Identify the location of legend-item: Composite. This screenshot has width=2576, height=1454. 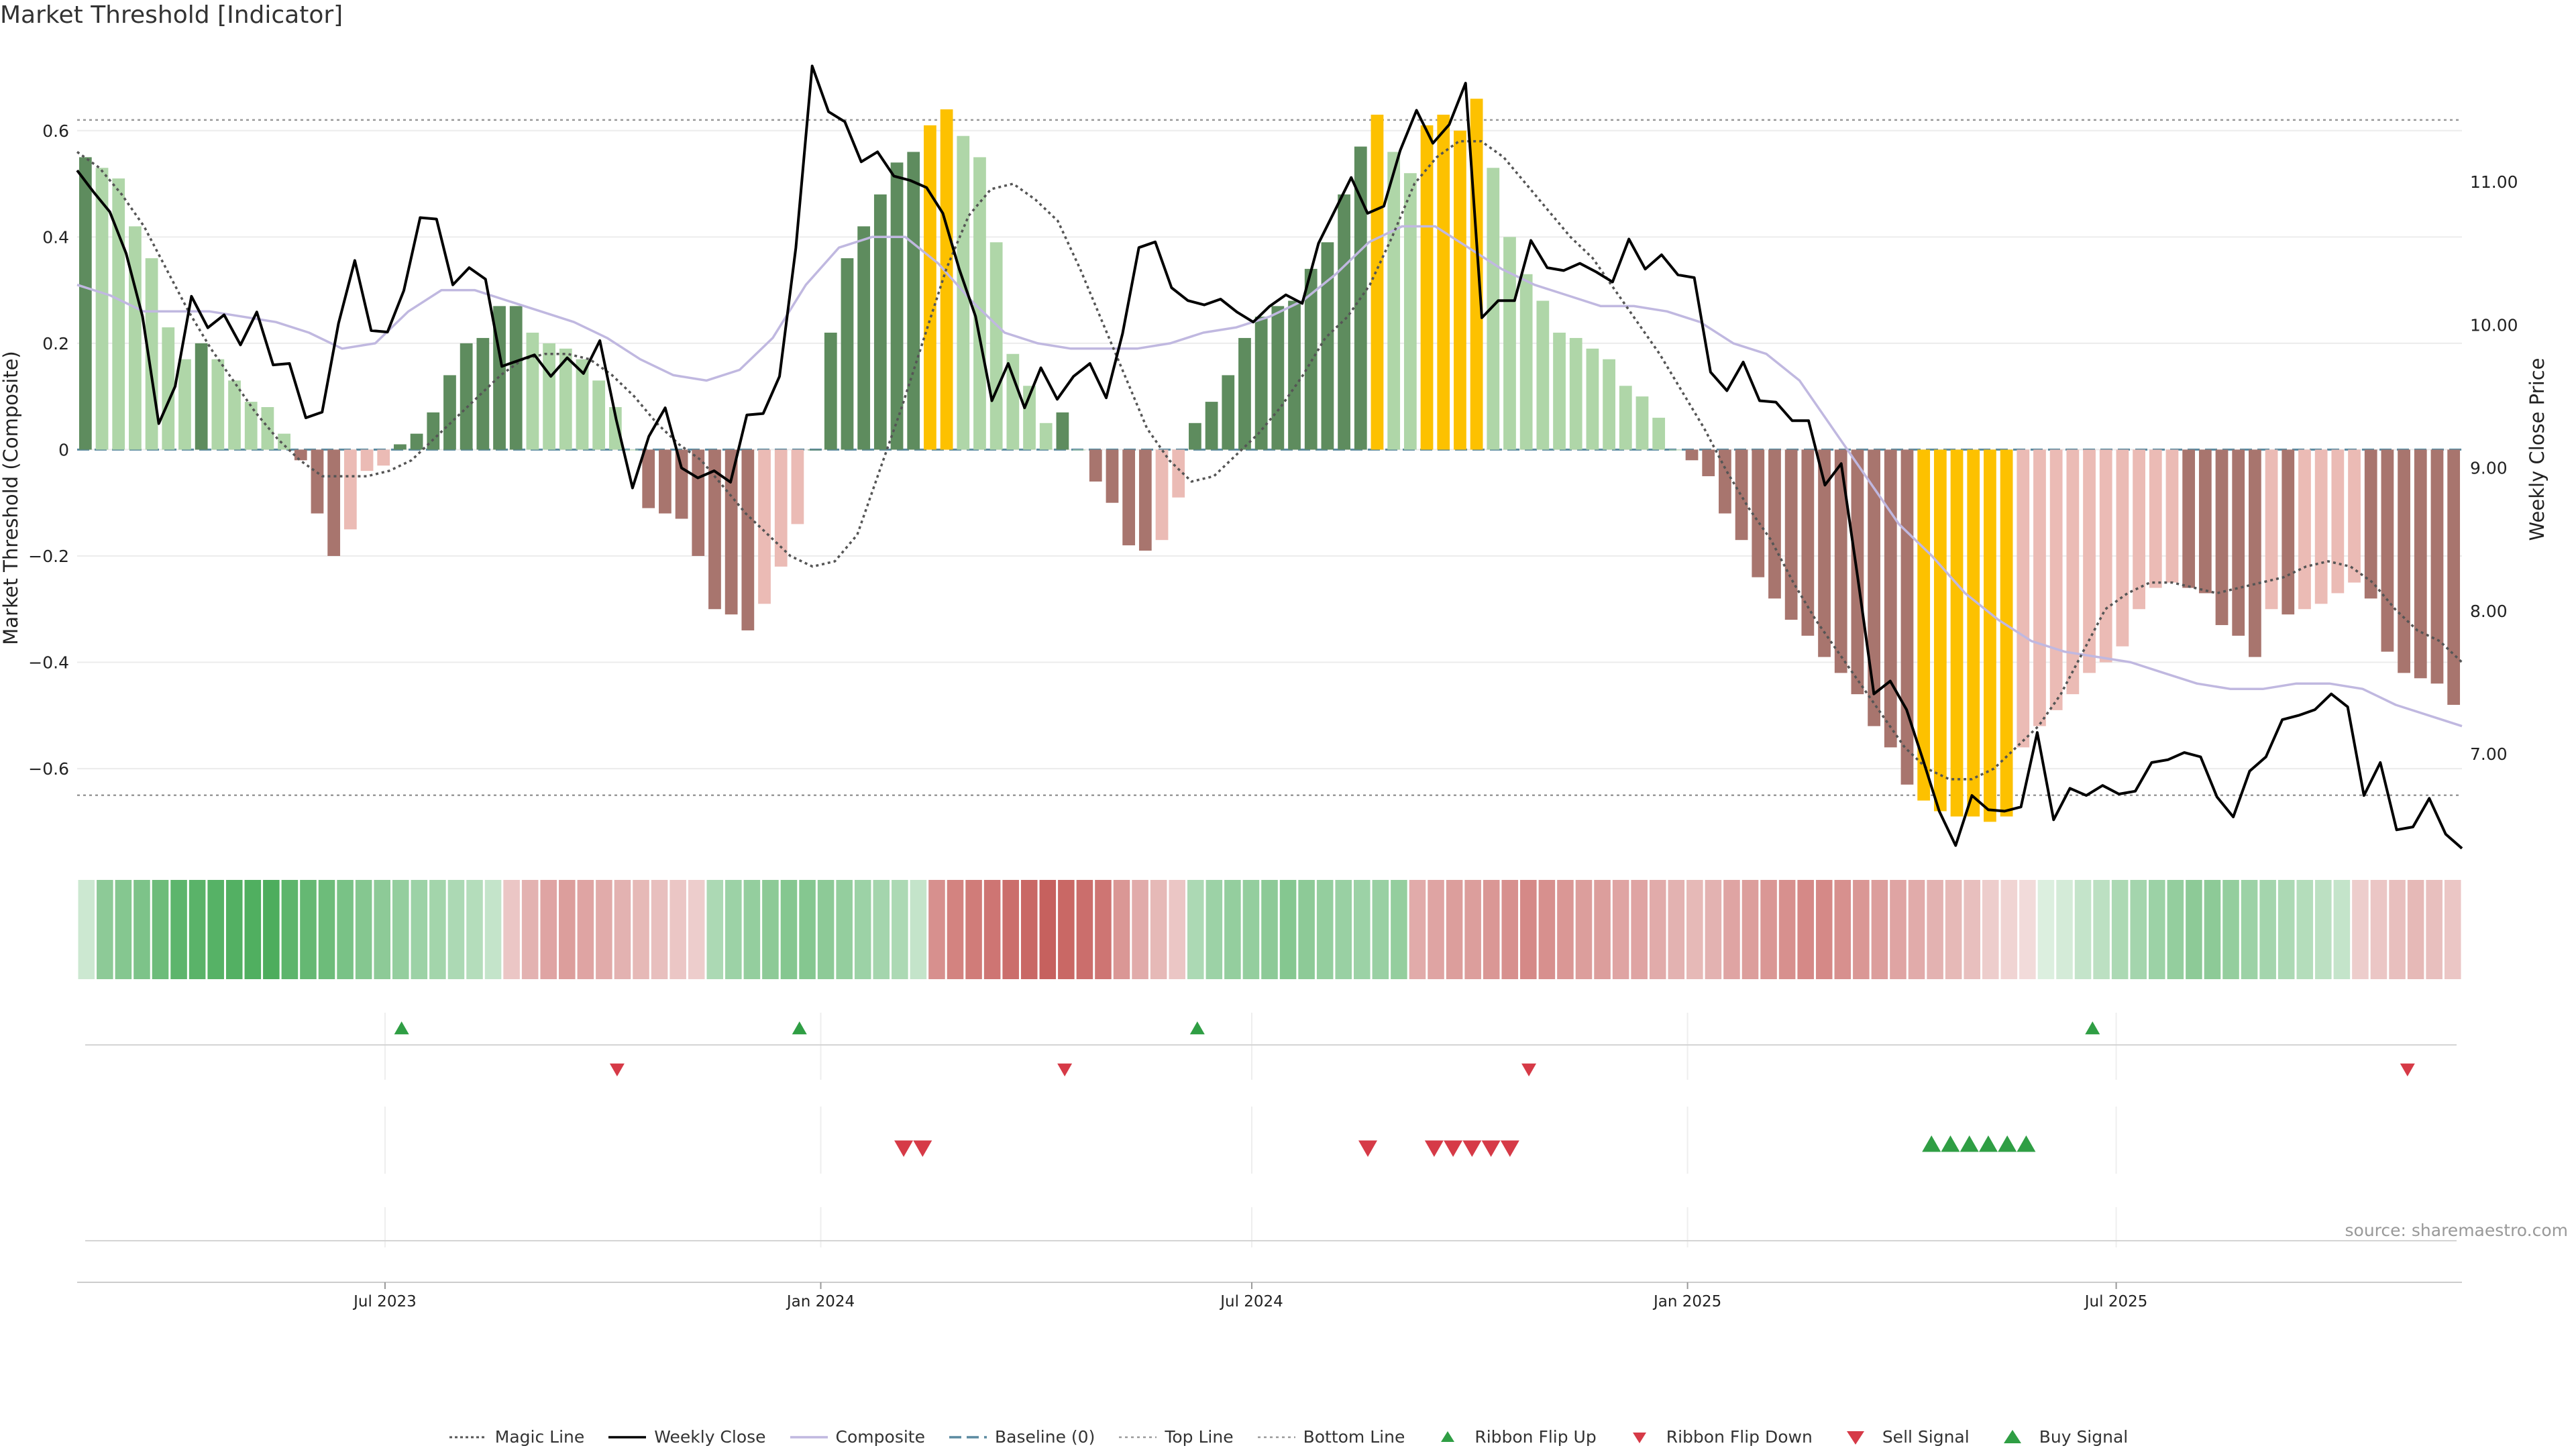
(857, 1437).